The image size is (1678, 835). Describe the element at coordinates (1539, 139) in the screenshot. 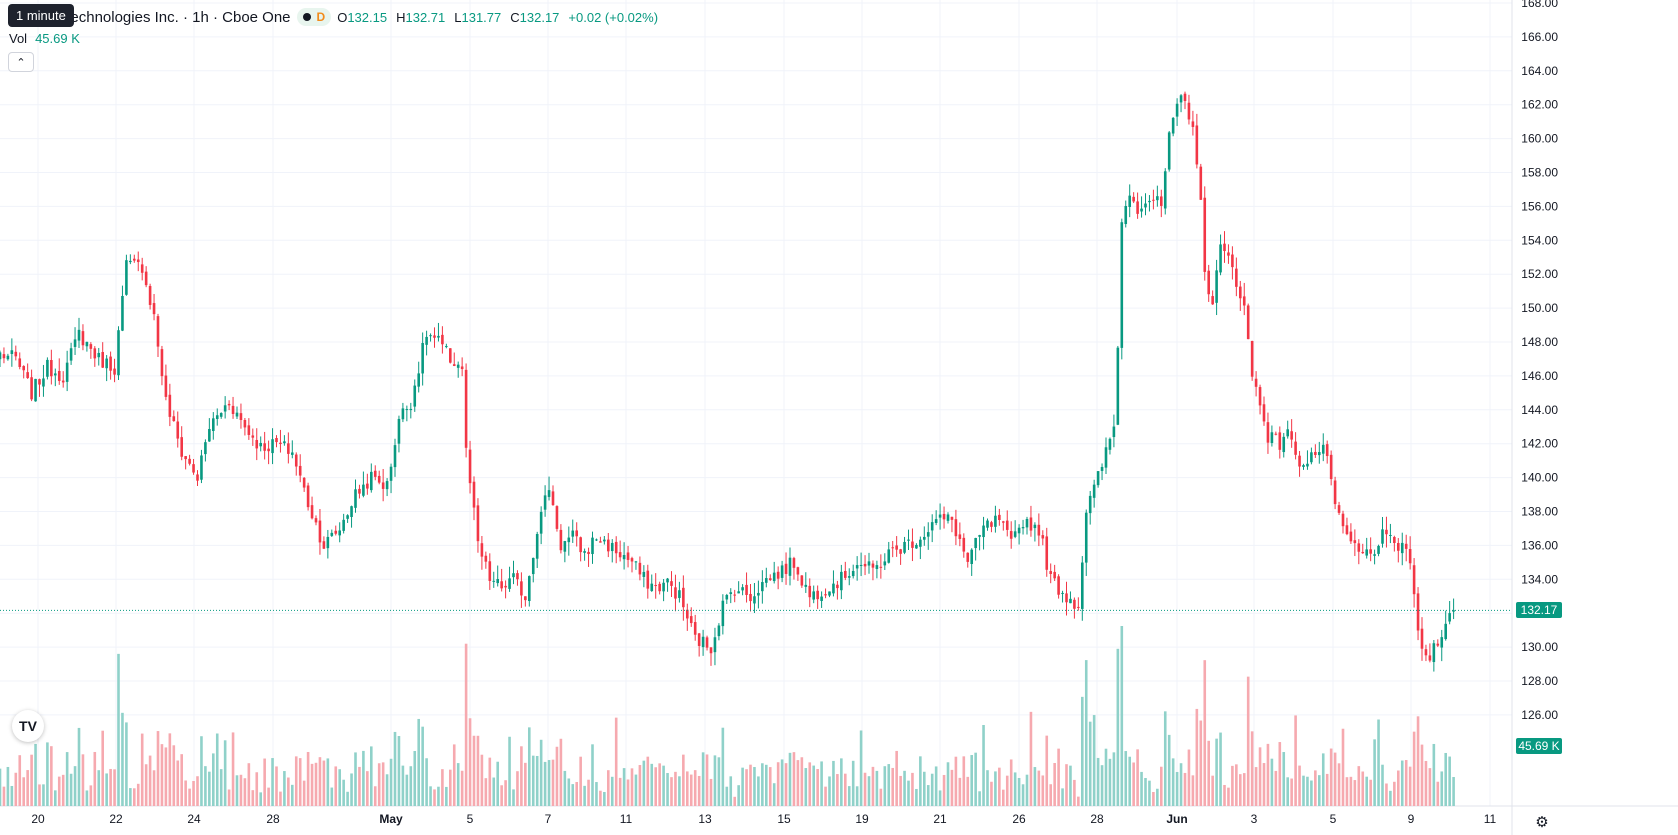

I see `price-tick-label: 160.00` at that location.